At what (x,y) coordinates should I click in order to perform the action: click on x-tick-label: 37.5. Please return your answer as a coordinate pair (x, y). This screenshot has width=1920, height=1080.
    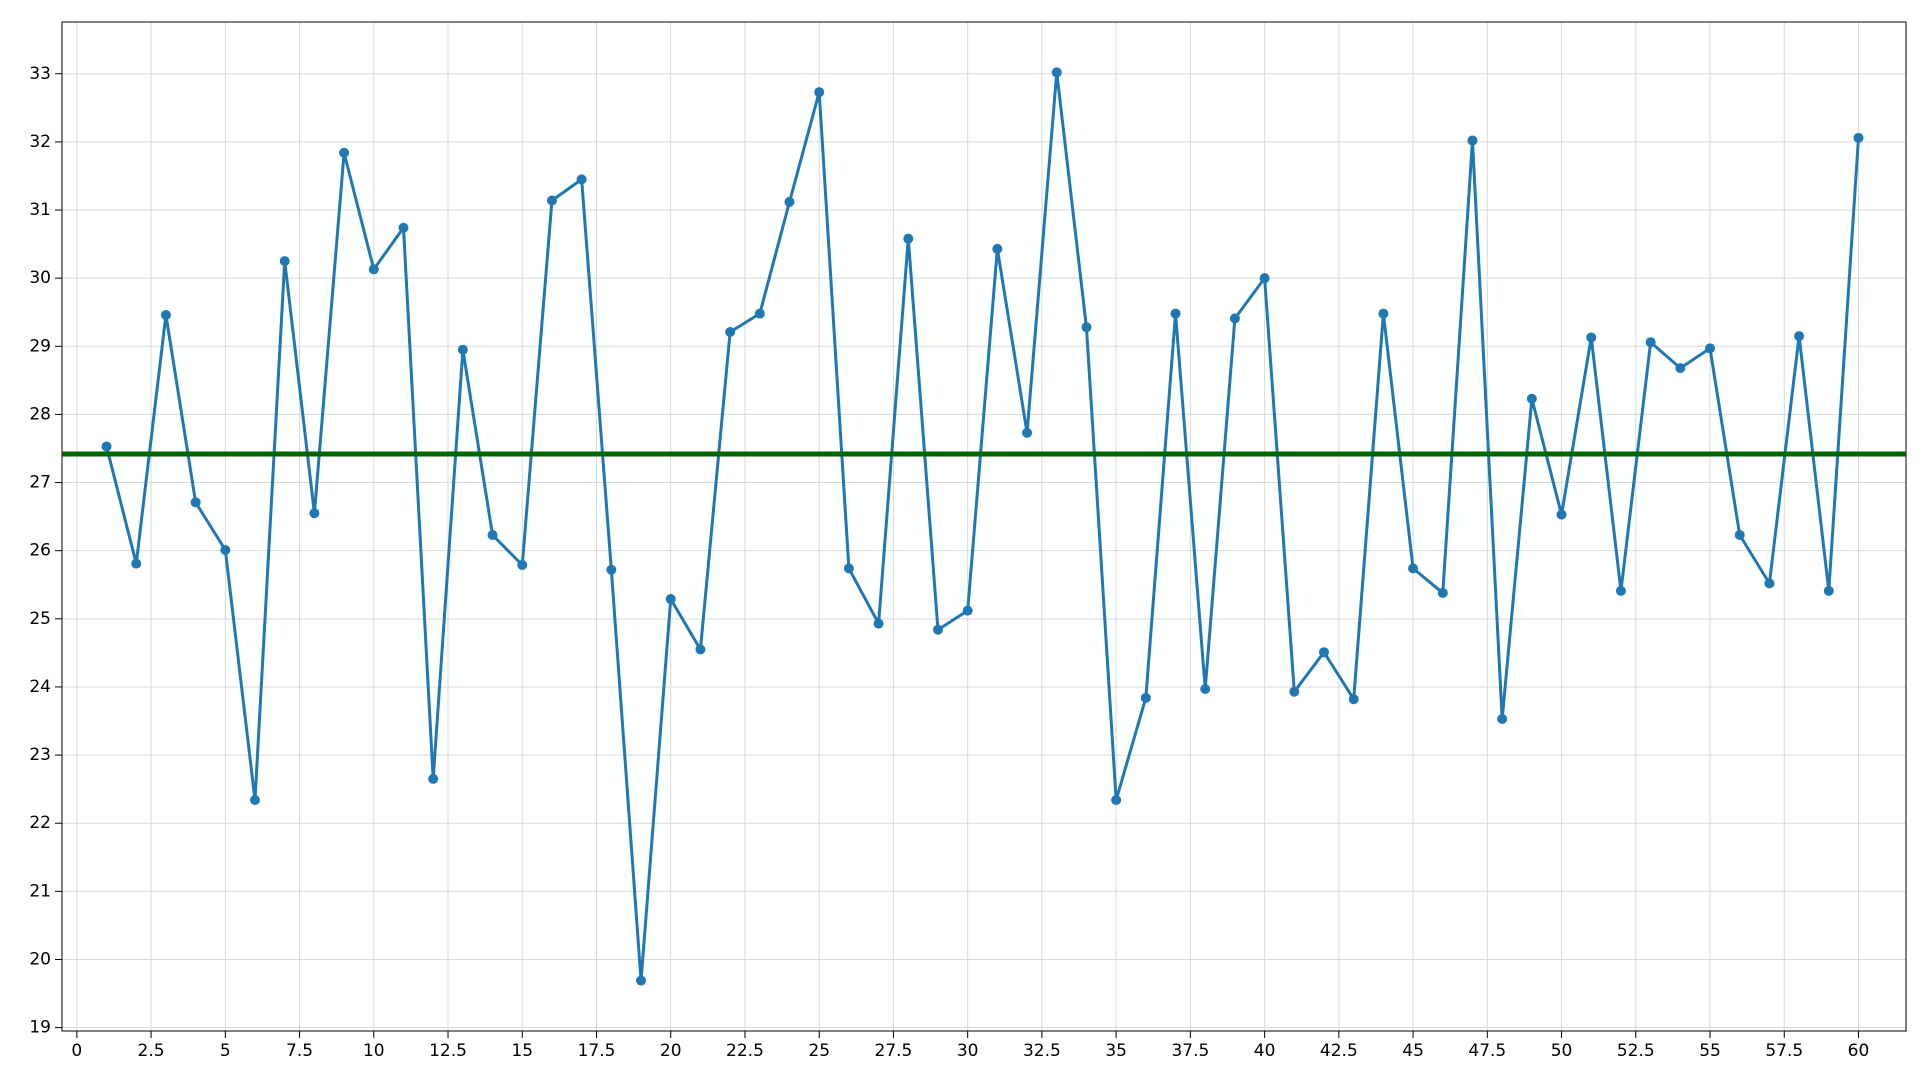
    Looking at the image, I should click on (1190, 1051).